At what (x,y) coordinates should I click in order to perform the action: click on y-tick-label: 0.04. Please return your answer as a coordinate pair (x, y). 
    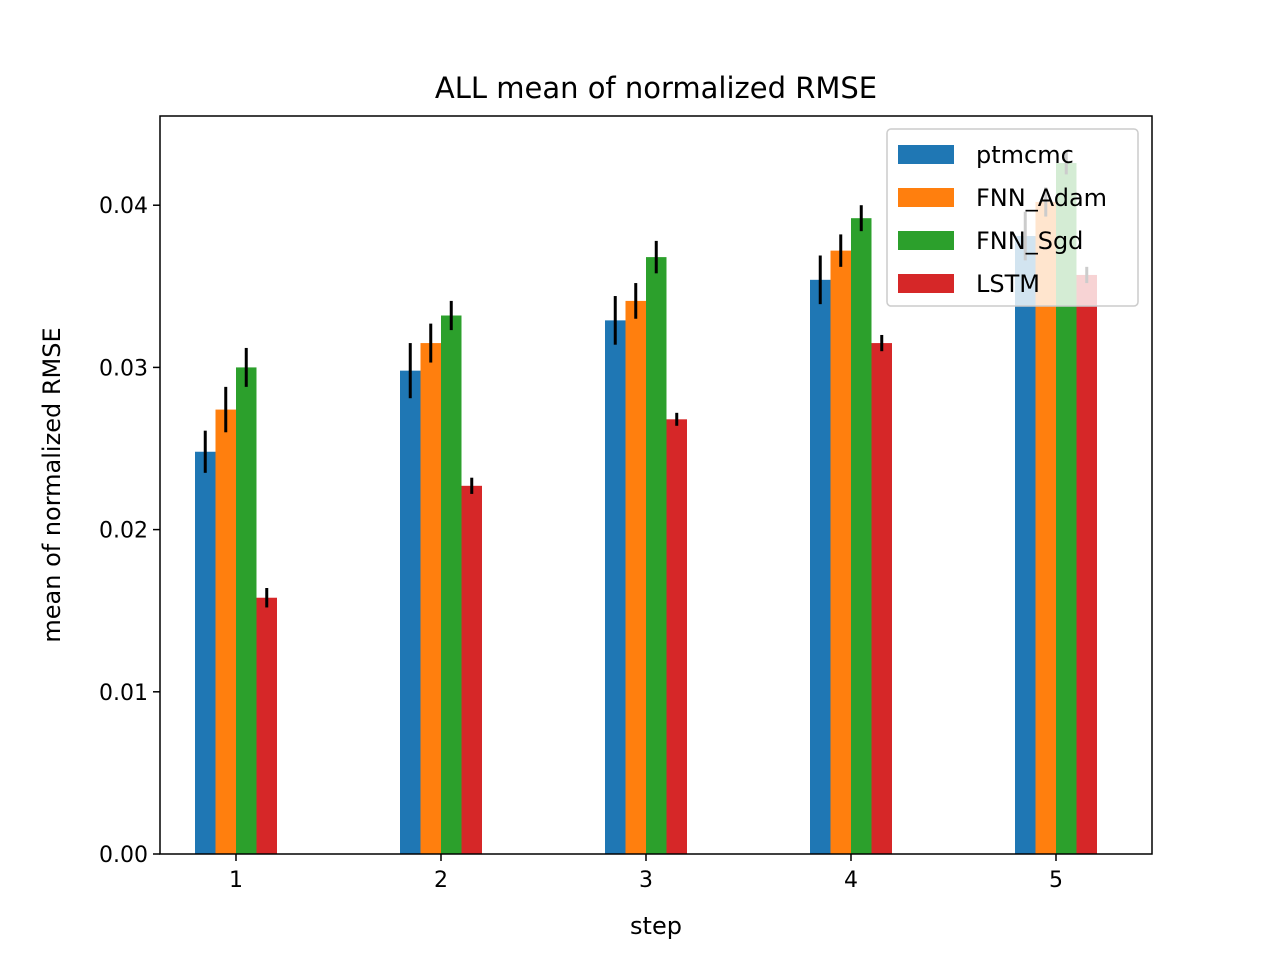
    Looking at the image, I should click on (123, 206).